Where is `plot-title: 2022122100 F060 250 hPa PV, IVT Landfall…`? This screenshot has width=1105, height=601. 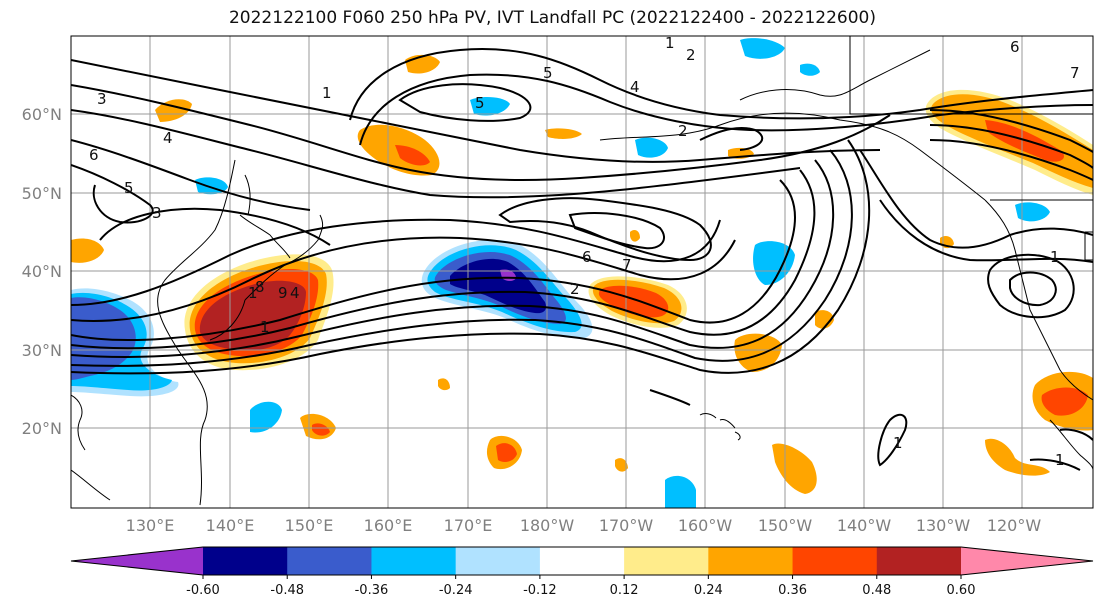
plot-title: 2022122100 F060 250 hPa PV, IVT Landfall… is located at coordinates (552, 18).